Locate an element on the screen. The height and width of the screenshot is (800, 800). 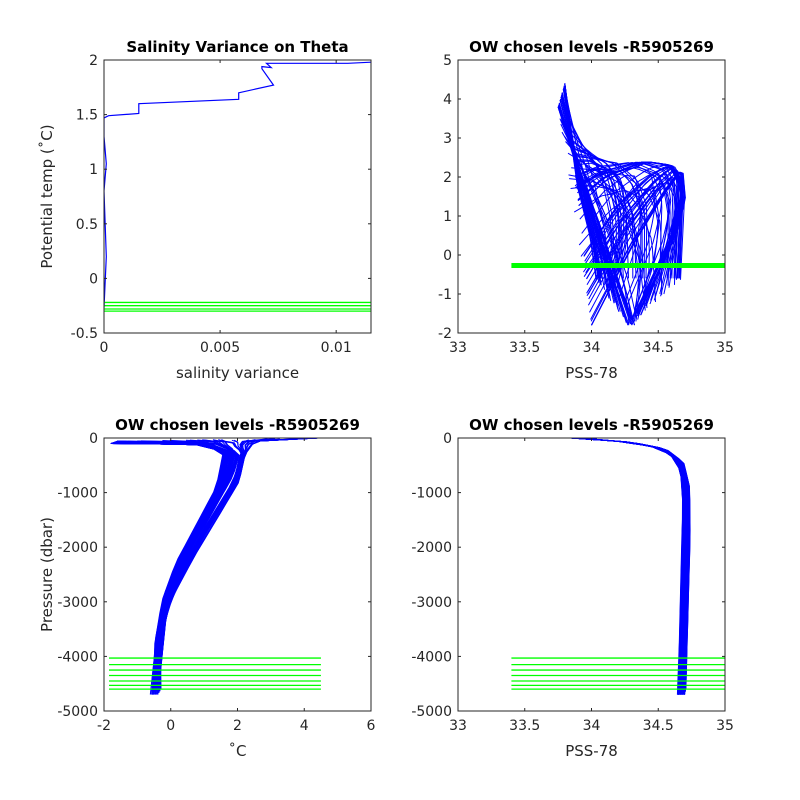
x-tick-label: 34 is located at coordinates (592, 348).